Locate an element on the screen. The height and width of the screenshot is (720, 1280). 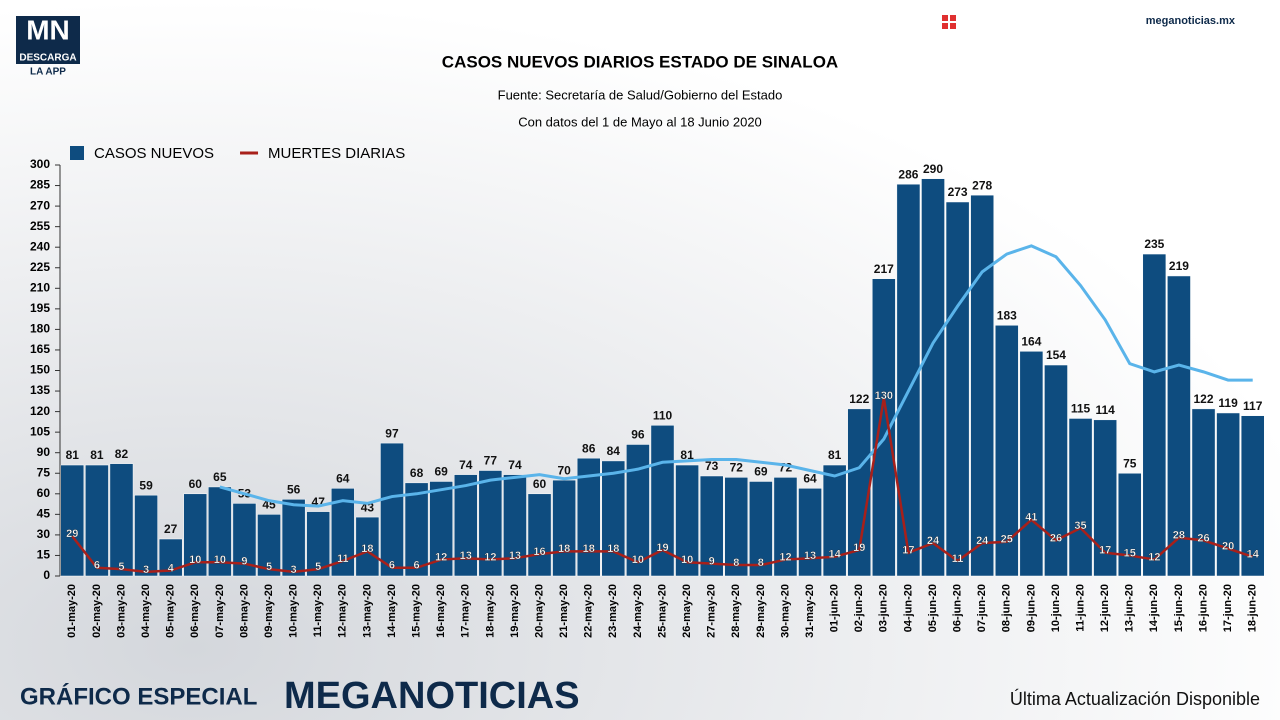
x-tick-label: 29-may-20 is located at coordinates (761, 611).